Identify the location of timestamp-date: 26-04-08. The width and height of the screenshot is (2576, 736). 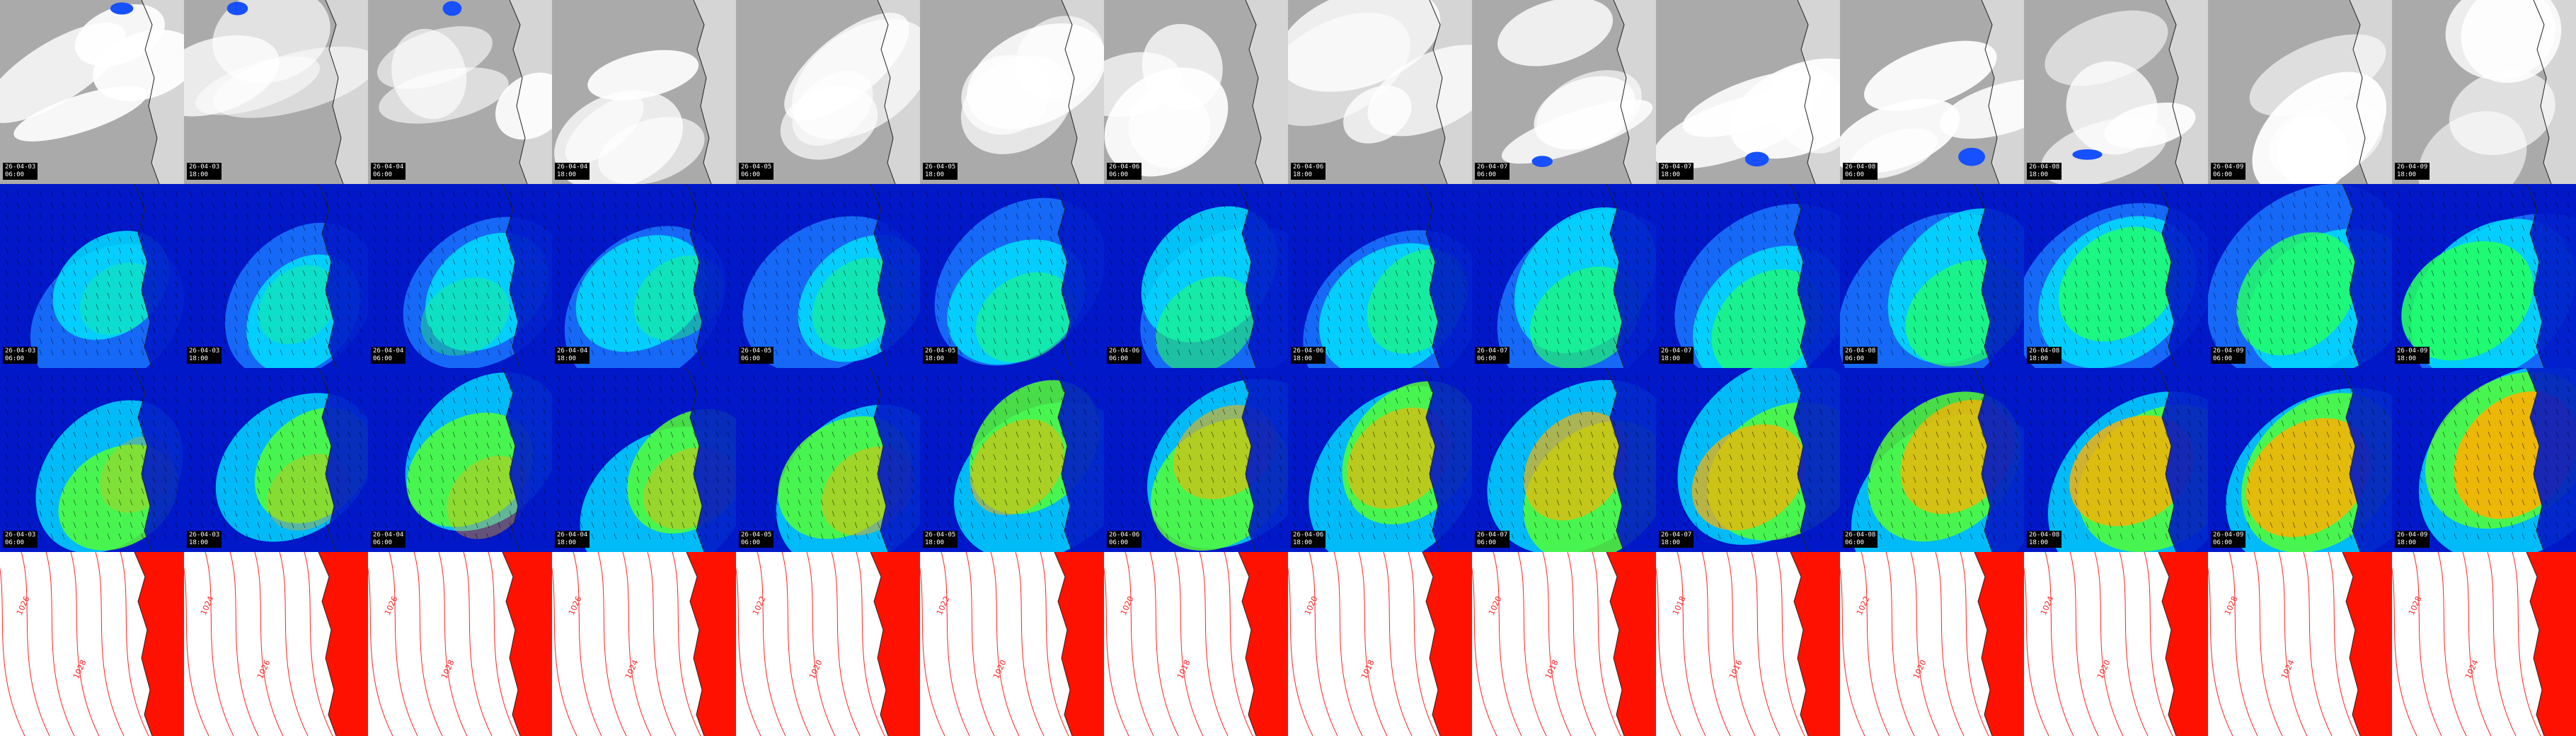
(1861, 535).